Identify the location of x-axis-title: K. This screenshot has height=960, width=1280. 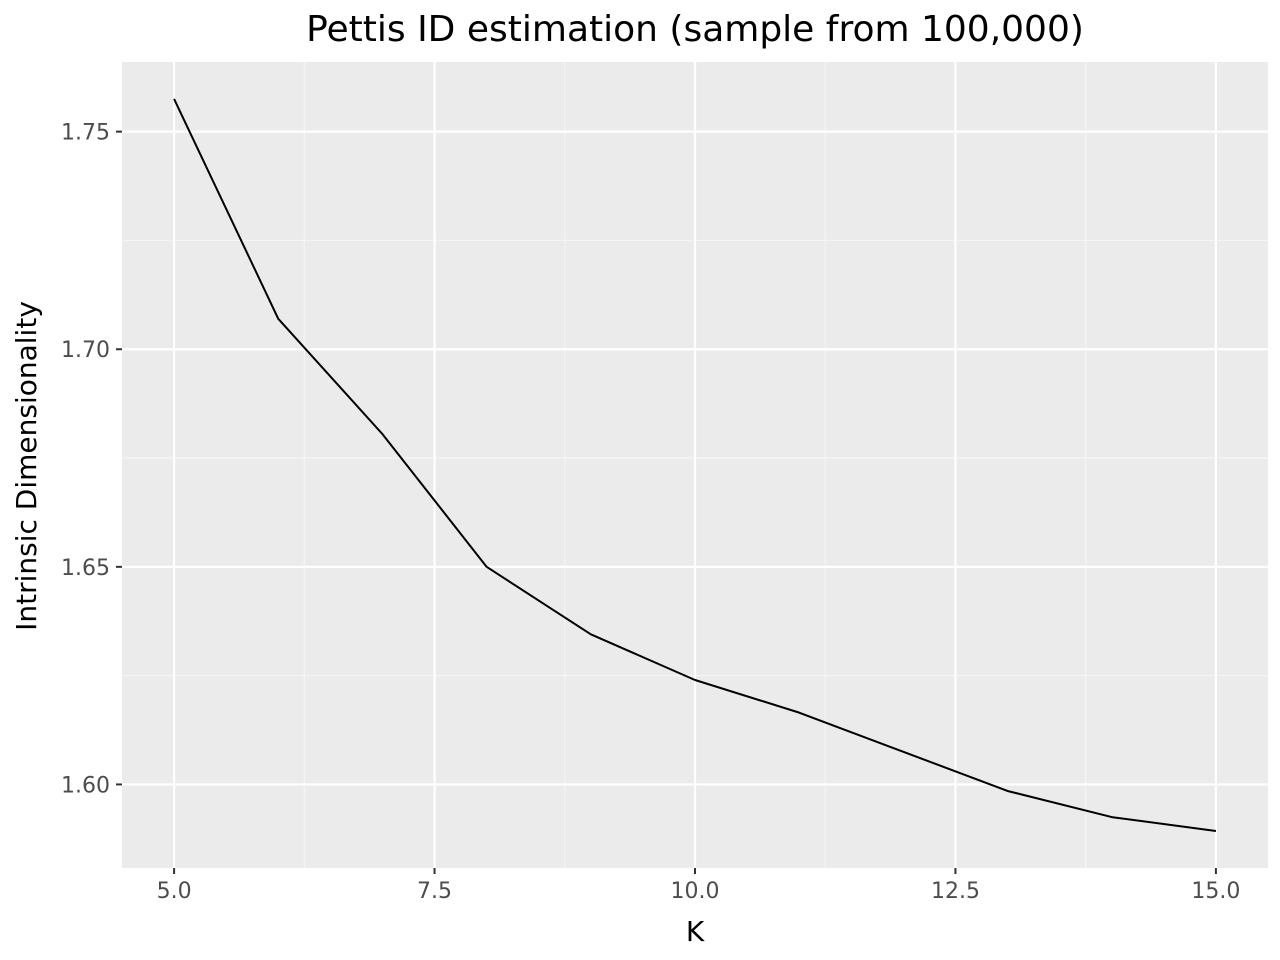
(695, 931).